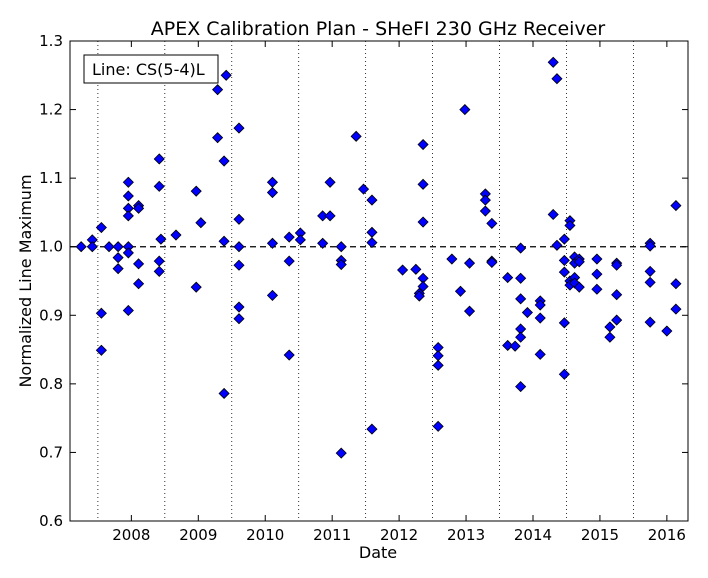  What do you see at coordinates (51, 384) in the screenshot?
I see `y-tick-label: 0.8` at bounding box center [51, 384].